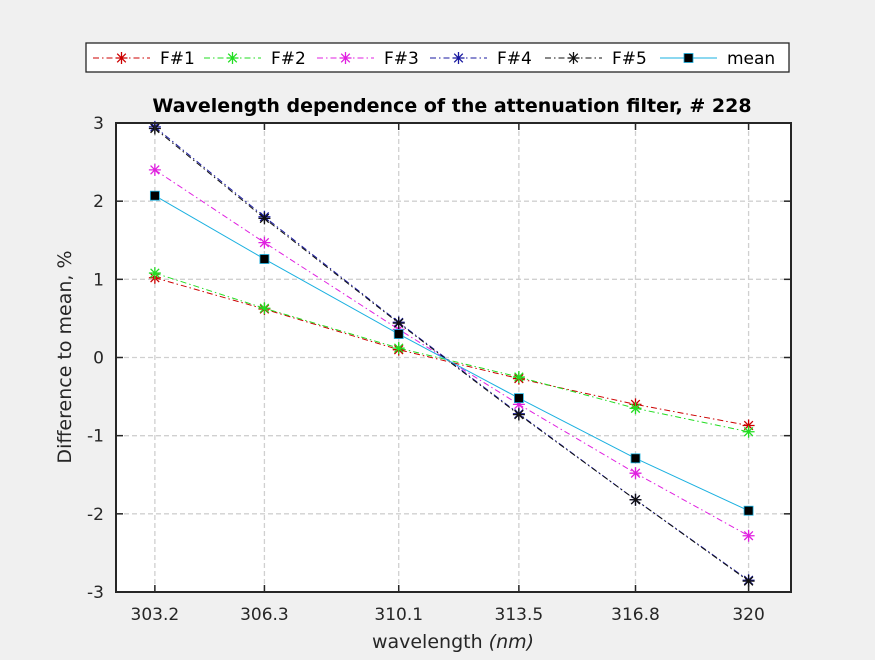 This screenshot has height=660, width=875. Describe the element at coordinates (255, 59) in the screenshot. I see `legend-item-f2: F#2` at that location.